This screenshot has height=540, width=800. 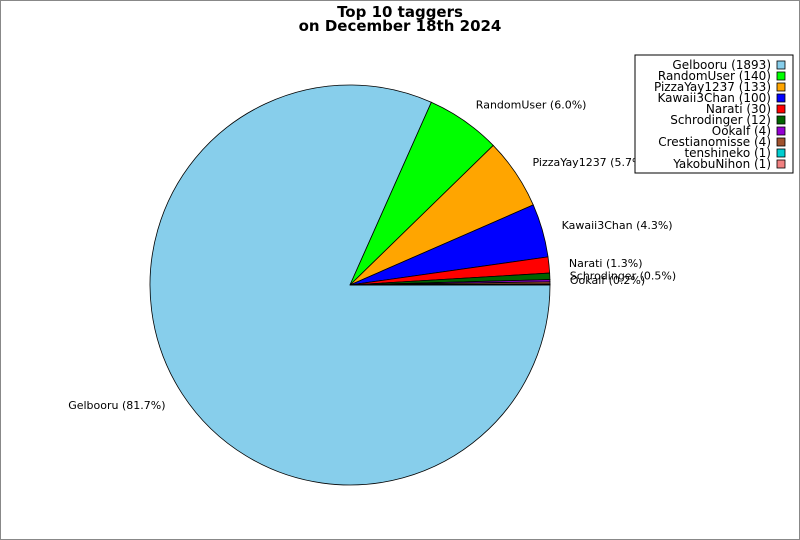 What do you see at coordinates (781, 164) in the screenshot?
I see `legend-swatch-yakobunihon` at bounding box center [781, 164].